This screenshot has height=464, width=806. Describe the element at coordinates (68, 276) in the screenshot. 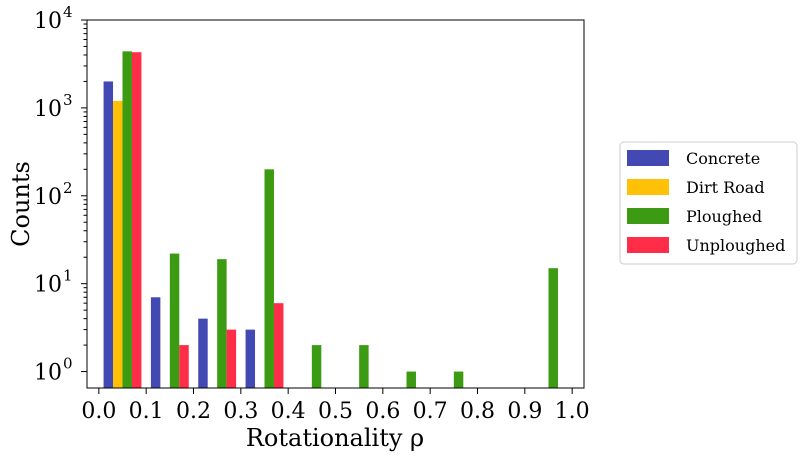

I see `y-tick-exponent: 1` at that location.